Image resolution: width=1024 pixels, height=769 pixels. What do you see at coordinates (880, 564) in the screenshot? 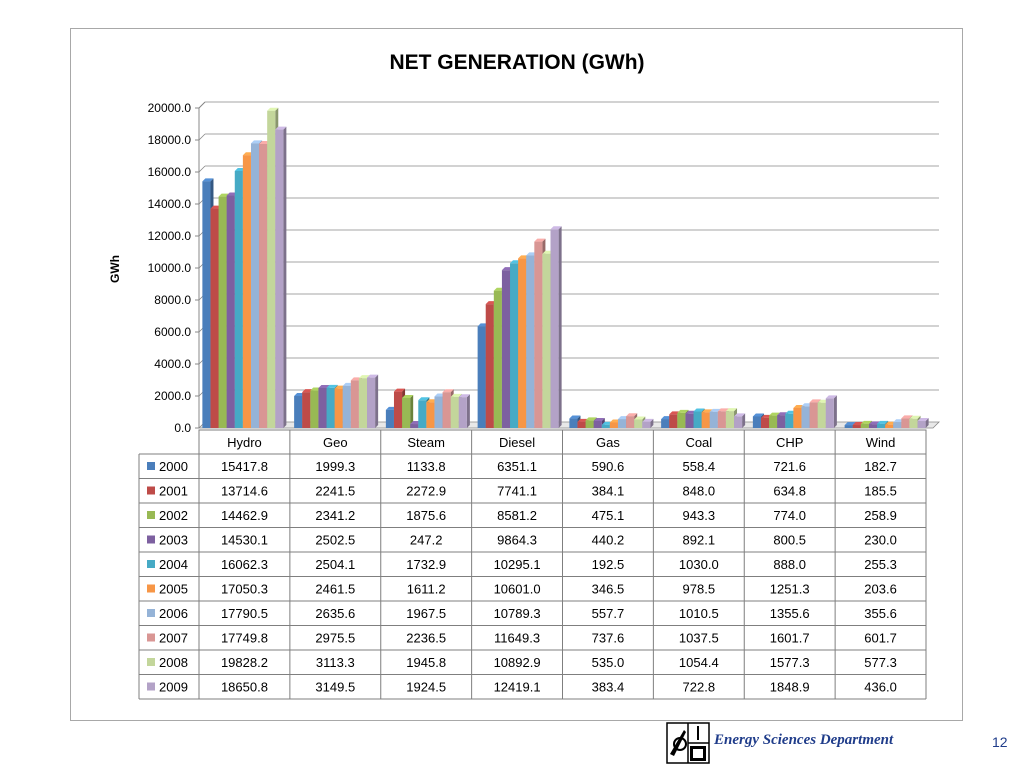
I see `table-cell: 255.3` at bounding box center [880, 564].